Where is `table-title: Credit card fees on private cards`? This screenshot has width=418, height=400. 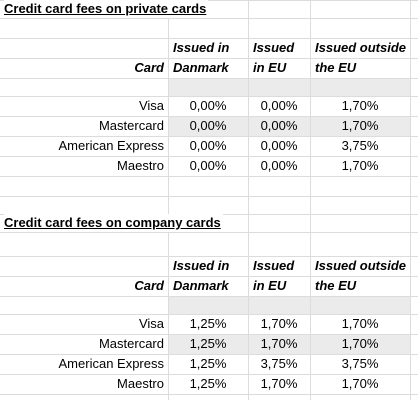
table-title: Credit card fees on private cards is located at coordinates (106, 9).